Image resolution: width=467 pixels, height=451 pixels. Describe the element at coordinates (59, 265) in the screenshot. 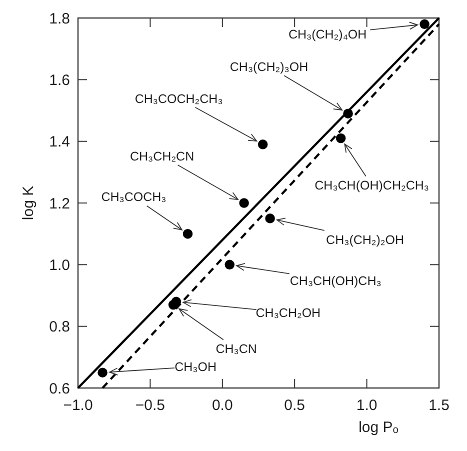

I see `y-tick-label: 1.0` at that location.